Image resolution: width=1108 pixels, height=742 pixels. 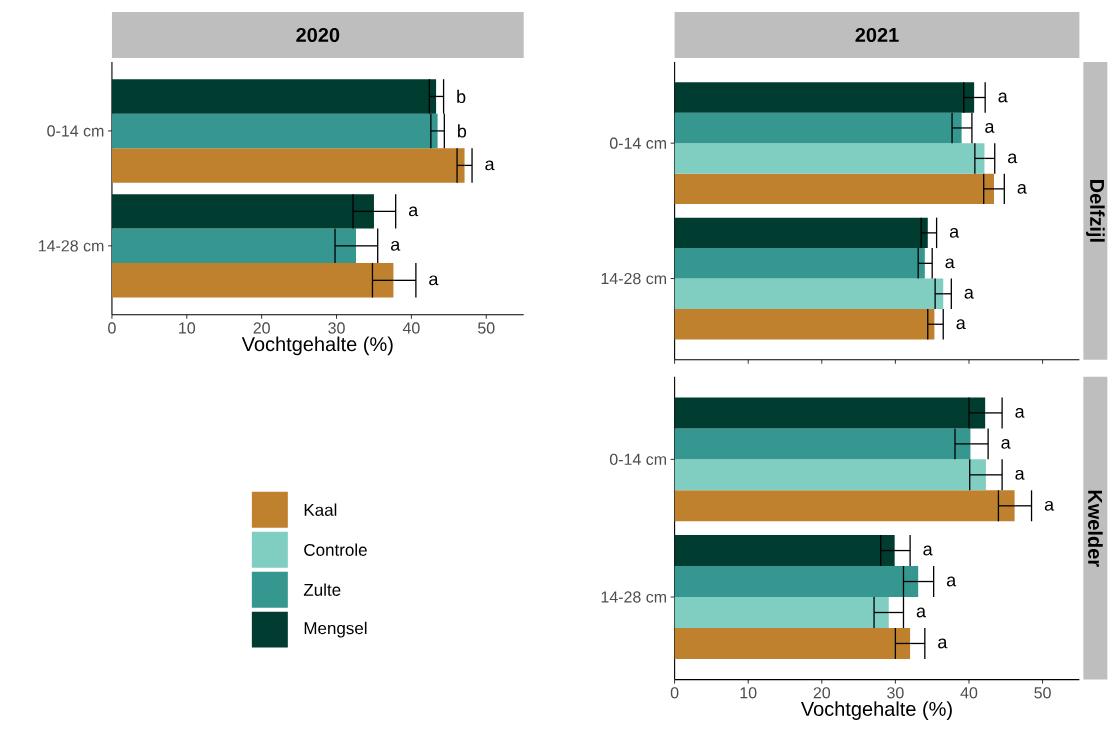 I want to click on chart-title: 2021, so click(x=877, y=35).